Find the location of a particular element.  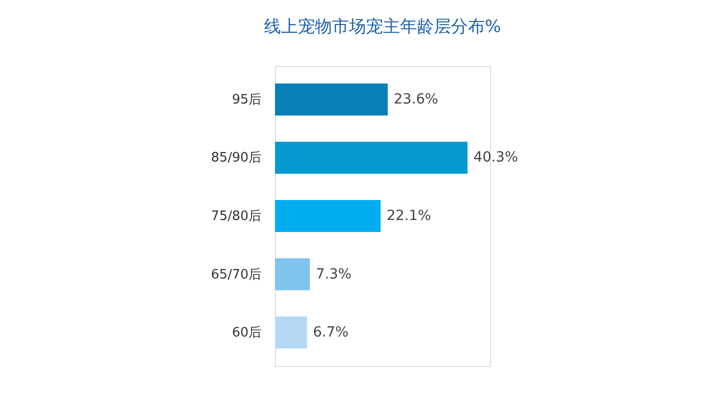

data-label: 23.6% is located at coordinates (416, 99).